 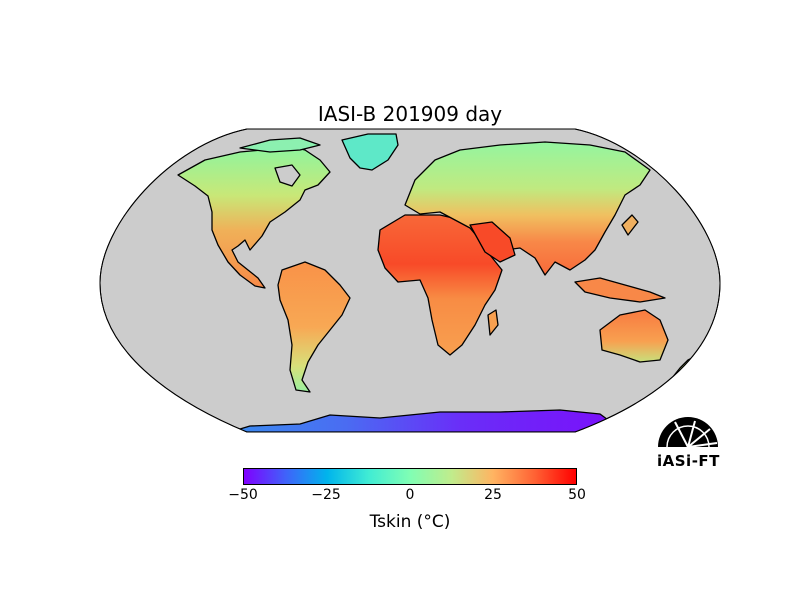 What do you see at coordinates (314, 327) in the screenshot?
I see `south-america` at bounding box center [314, 327].